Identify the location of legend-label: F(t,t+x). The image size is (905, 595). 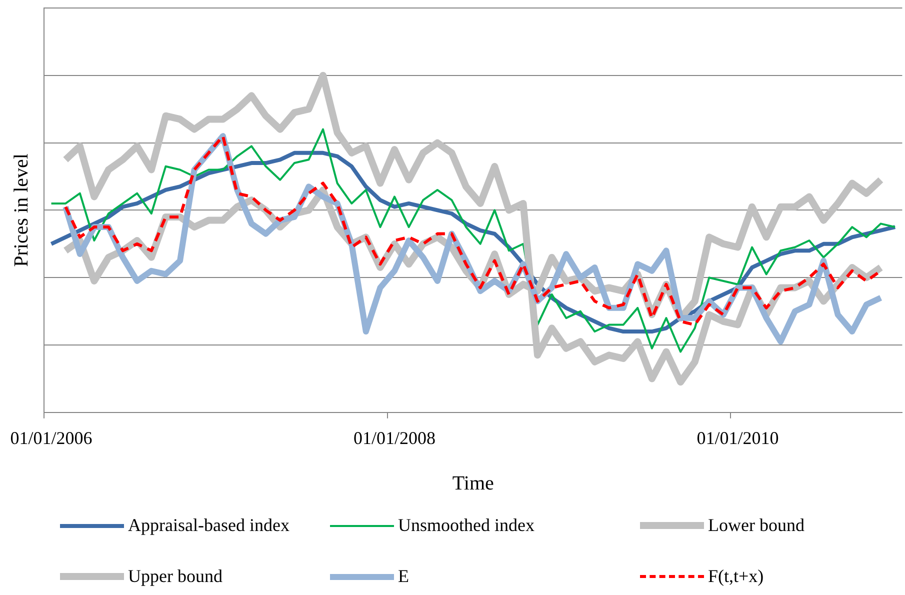
(736, 576).